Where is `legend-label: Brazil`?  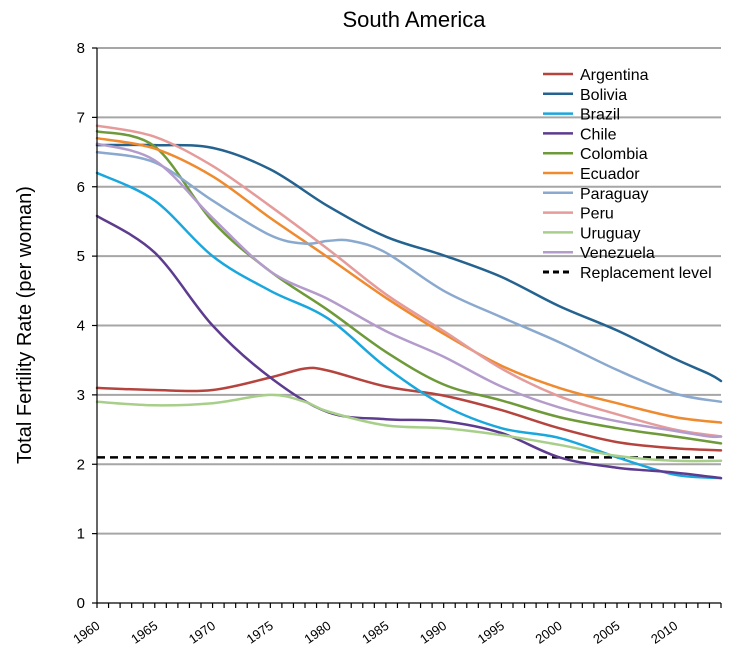 legend-label: Brazil is located at coordinates (600, 115).